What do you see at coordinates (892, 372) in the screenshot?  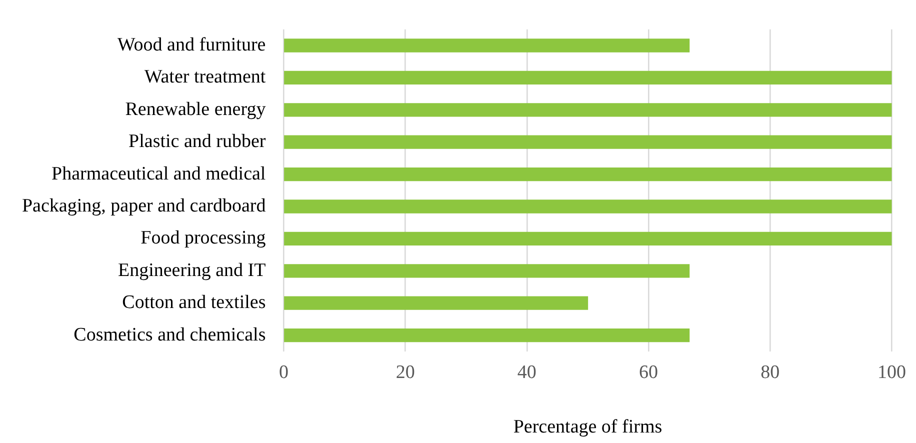 I see `x-tick-label: 100` at bounding box center [892, 372].